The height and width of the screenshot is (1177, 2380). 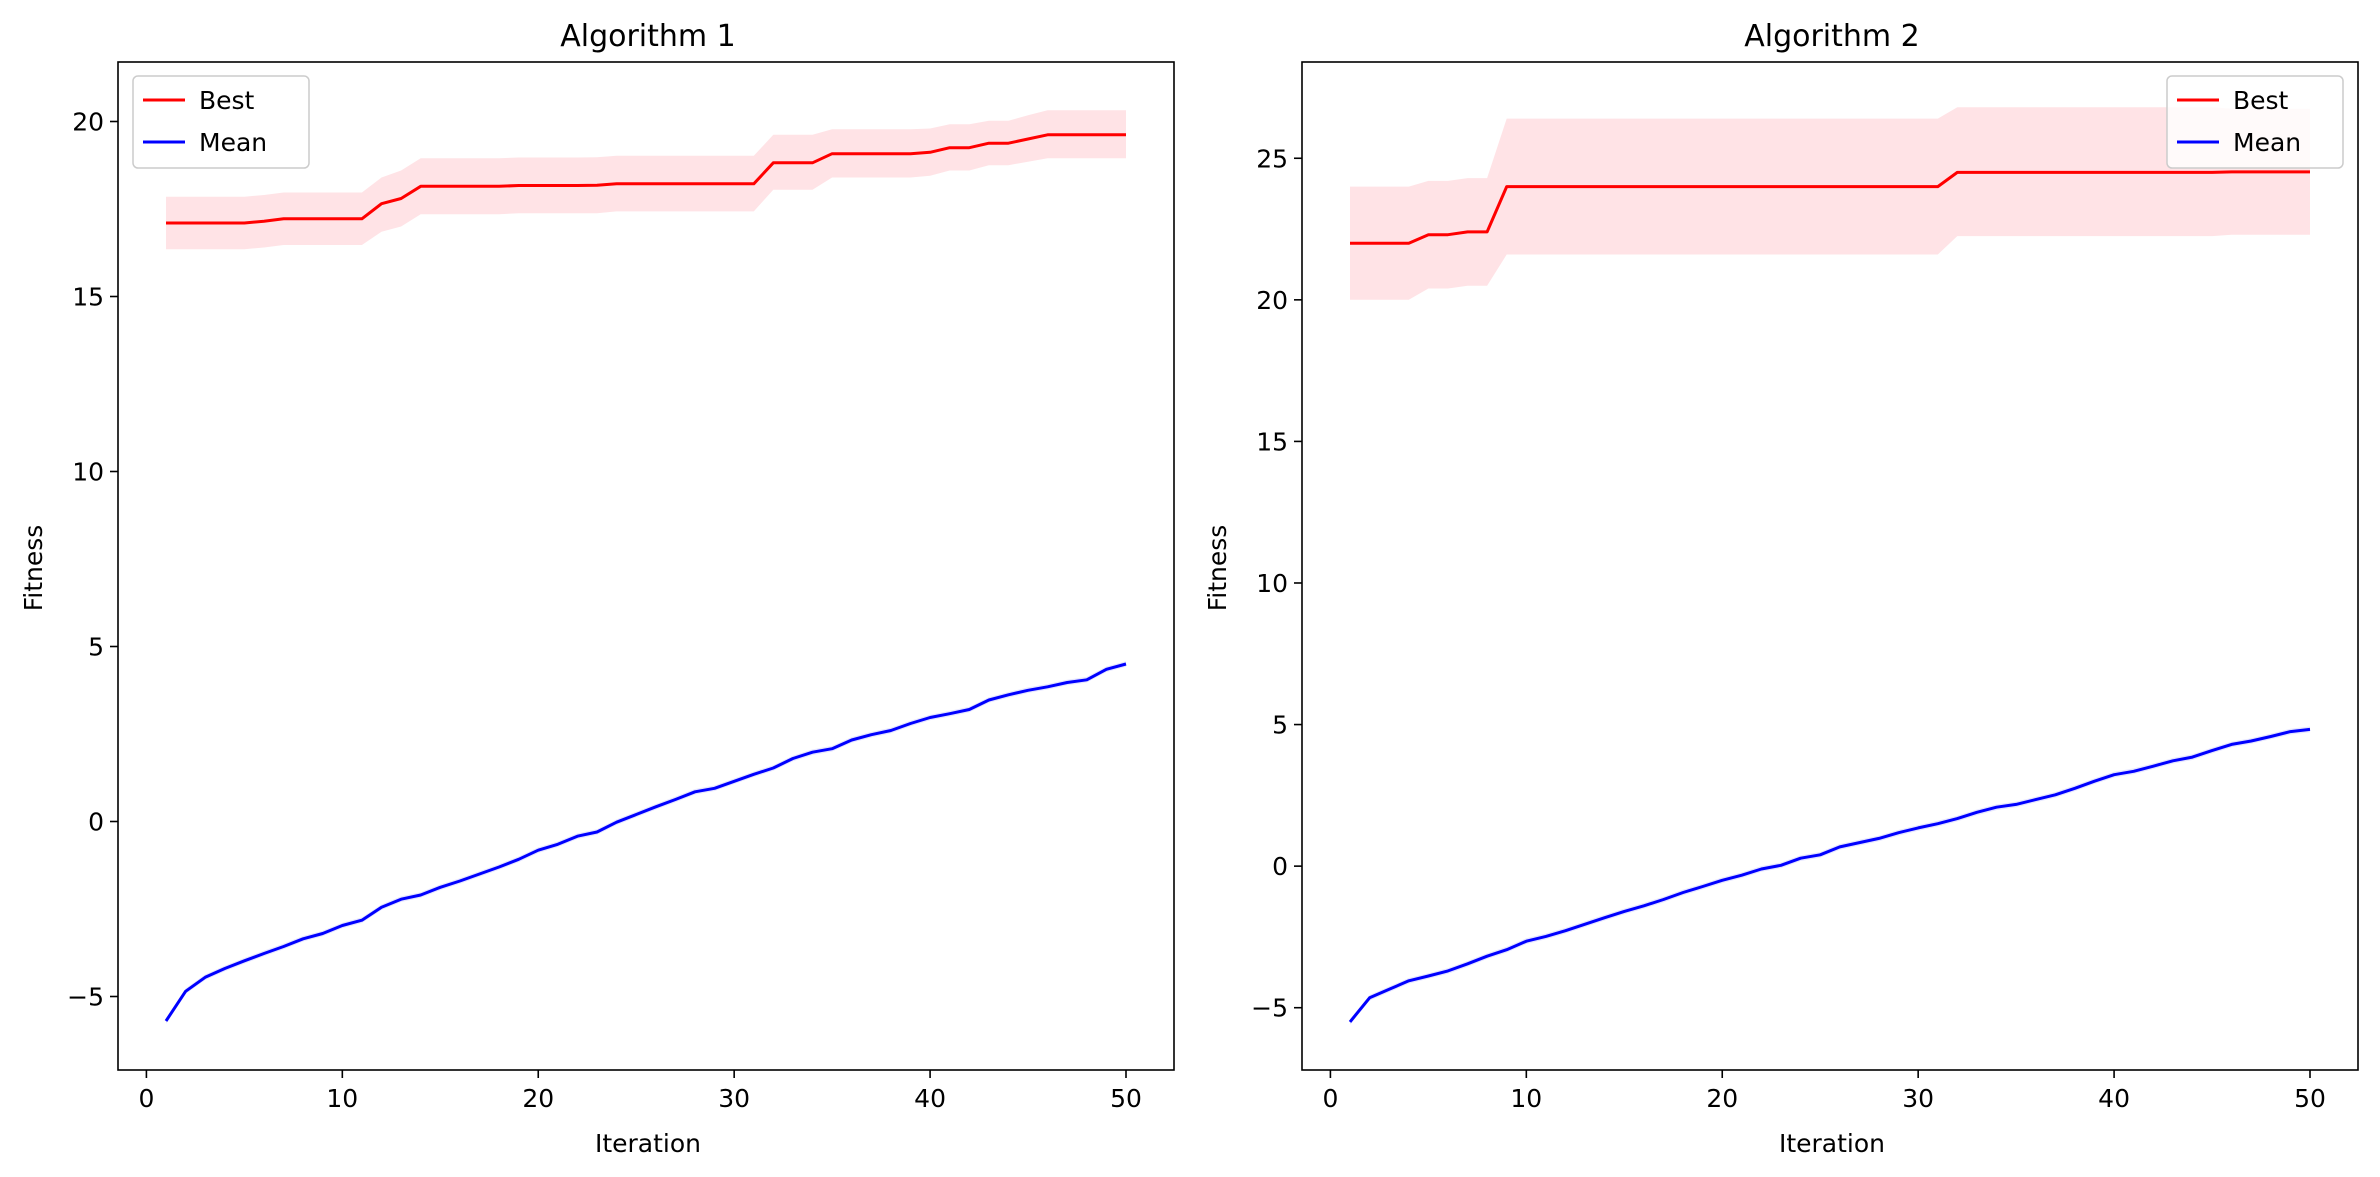 What do you see at coordinates (648, 36) in the screenshot?
I see `chart-title: Algorithm 1` at bounding box center [648, 36].